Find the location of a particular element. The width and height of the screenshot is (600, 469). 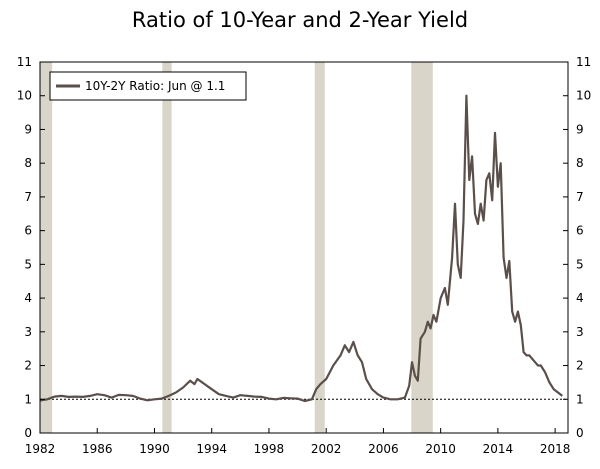

y-tick-label-right: 9 is located at coordinates (580, 129).